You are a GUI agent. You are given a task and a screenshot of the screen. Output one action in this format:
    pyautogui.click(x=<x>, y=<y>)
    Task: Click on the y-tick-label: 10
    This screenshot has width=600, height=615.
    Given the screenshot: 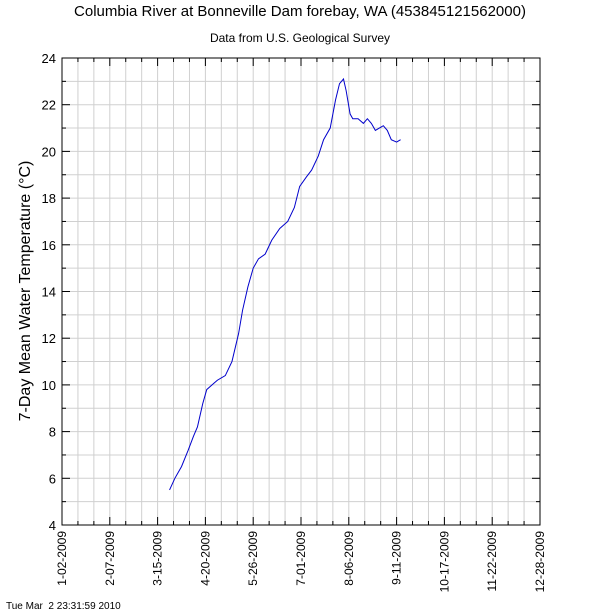 What is the action you would take?
    pyautogui.click(x=49, y=385)
    